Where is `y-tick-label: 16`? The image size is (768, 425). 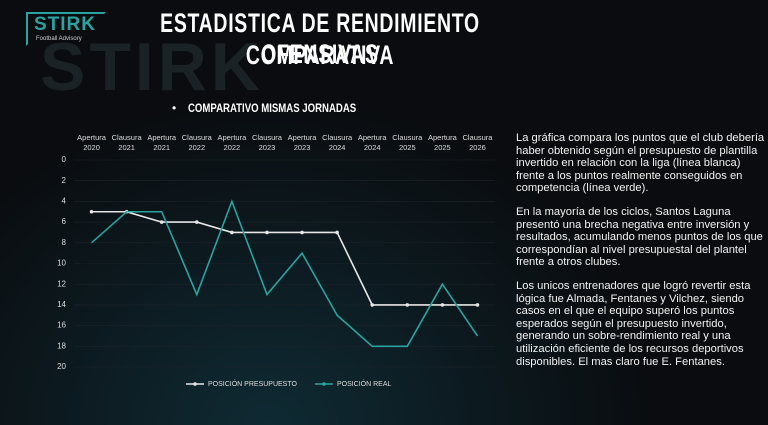
y-tick-label: 16 is located at coordinates (61, 325).